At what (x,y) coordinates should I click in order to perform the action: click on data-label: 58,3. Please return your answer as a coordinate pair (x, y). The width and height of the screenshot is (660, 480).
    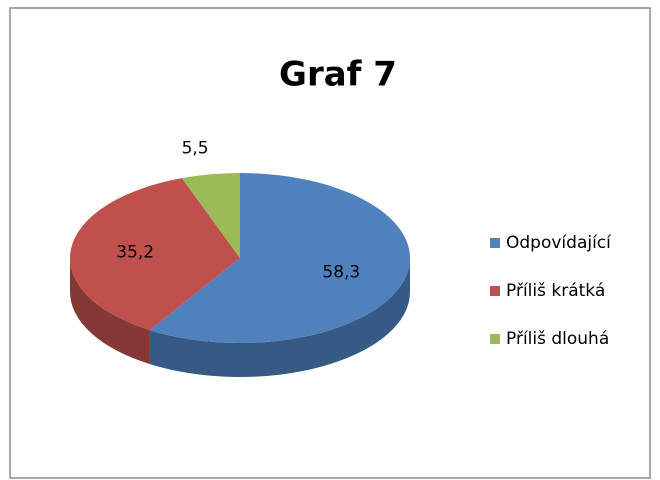
    Looking at the image, I should click on (341, 273).